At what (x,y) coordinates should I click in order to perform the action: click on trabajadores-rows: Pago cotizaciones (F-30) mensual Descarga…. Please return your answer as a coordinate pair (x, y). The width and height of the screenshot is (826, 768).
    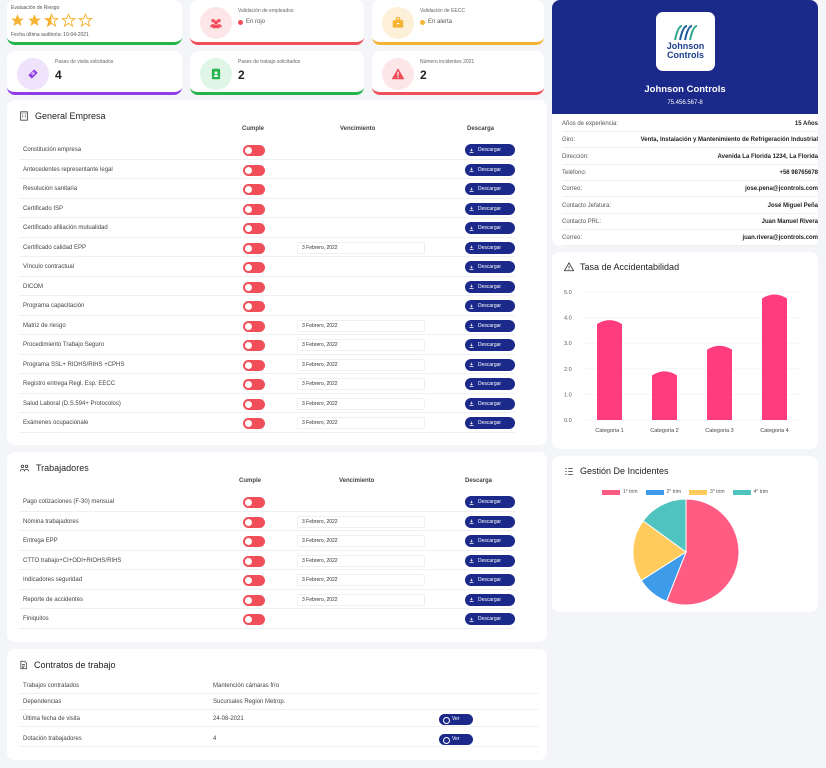
    Looking at the image, I should click on (267, 560).